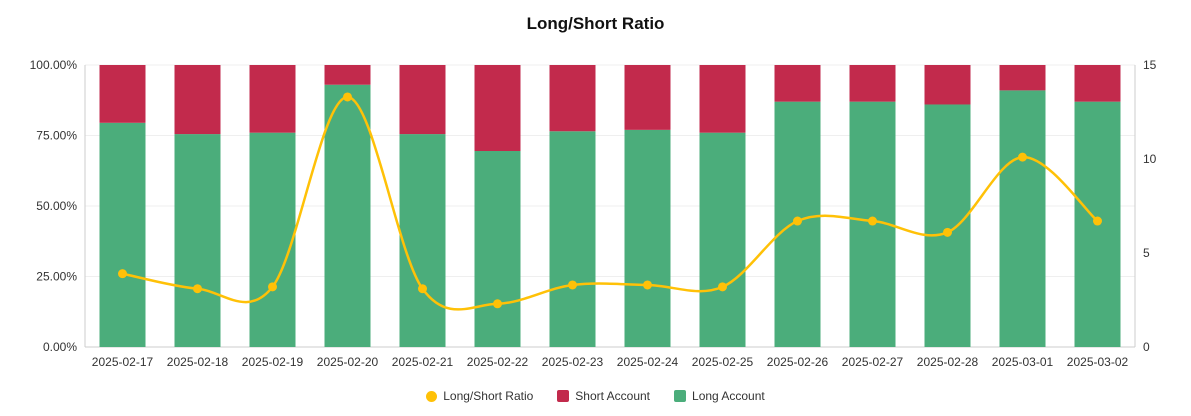 The width and height of the screenshot is (1191, 416). I want to click on x-axis-tick-label: 2025-02-24, so click(648, 362).